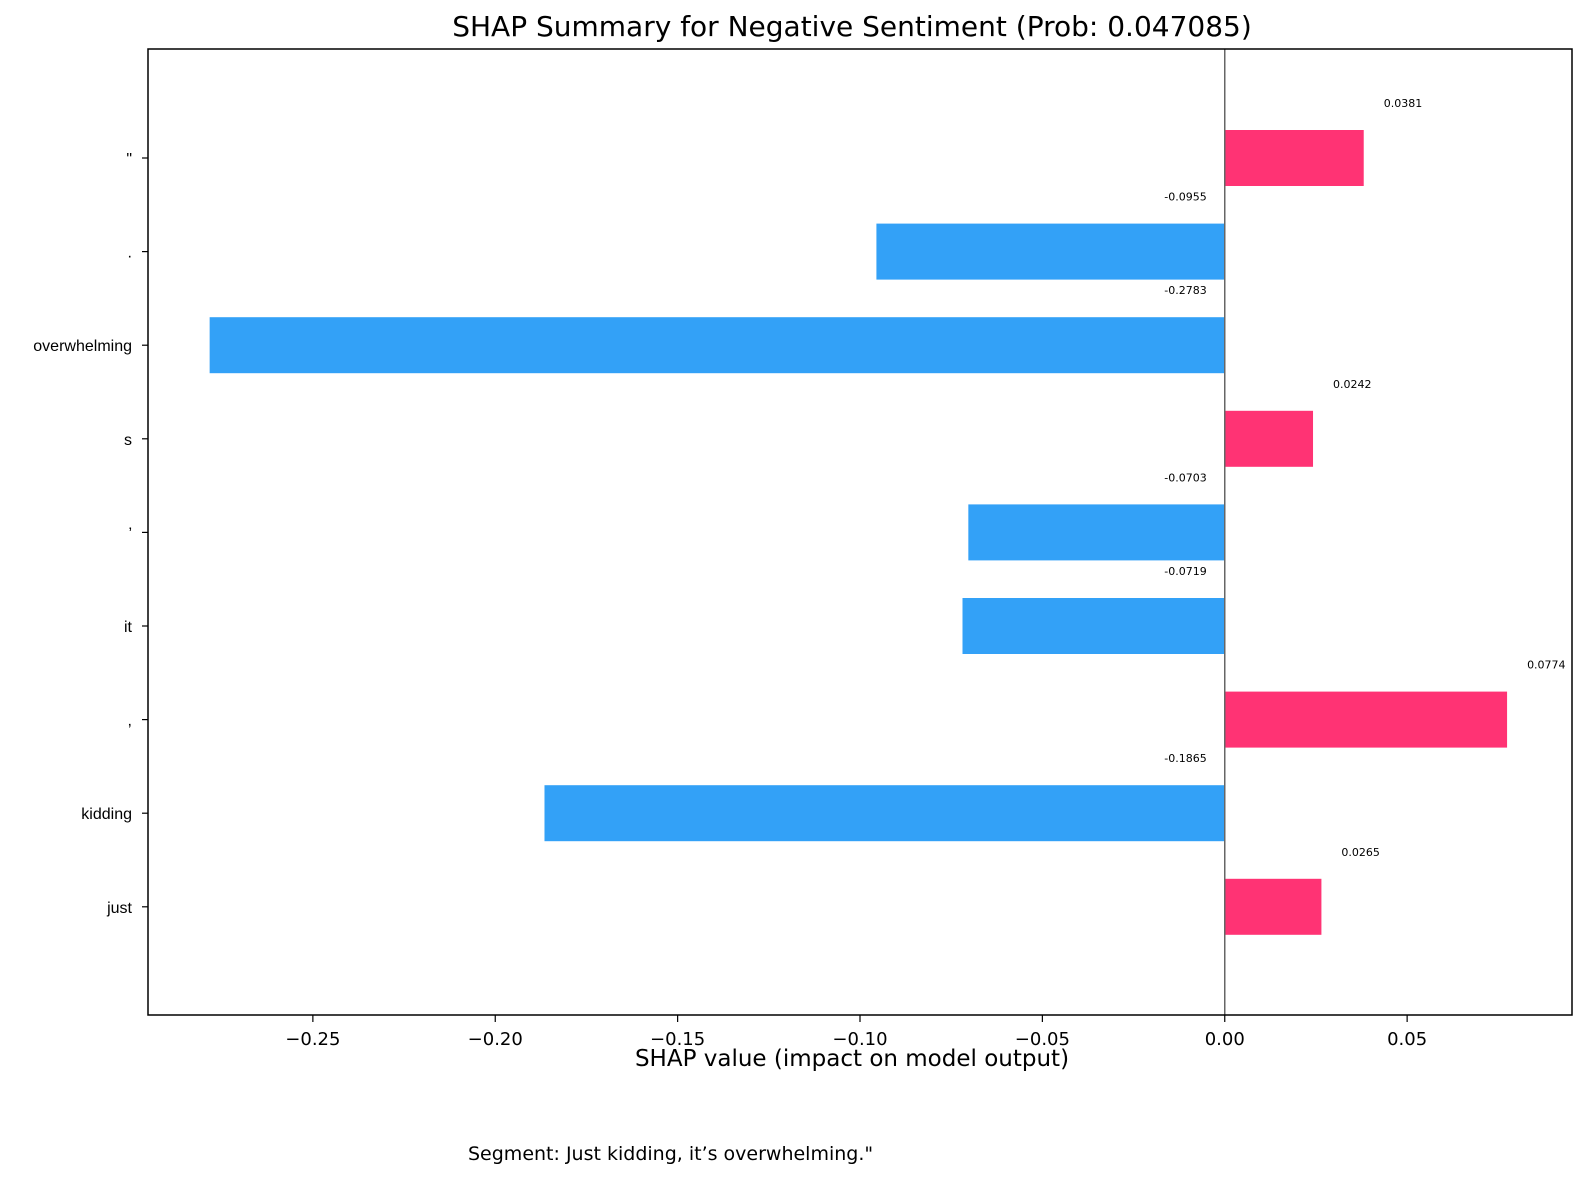 Image resolution: width=1580 pixels, height=1187 pixels. What do you see at coordinates (1185, 290) in the screenshot?
I see `value-label-2: -0.2783` at bounding box center [1185, 290].